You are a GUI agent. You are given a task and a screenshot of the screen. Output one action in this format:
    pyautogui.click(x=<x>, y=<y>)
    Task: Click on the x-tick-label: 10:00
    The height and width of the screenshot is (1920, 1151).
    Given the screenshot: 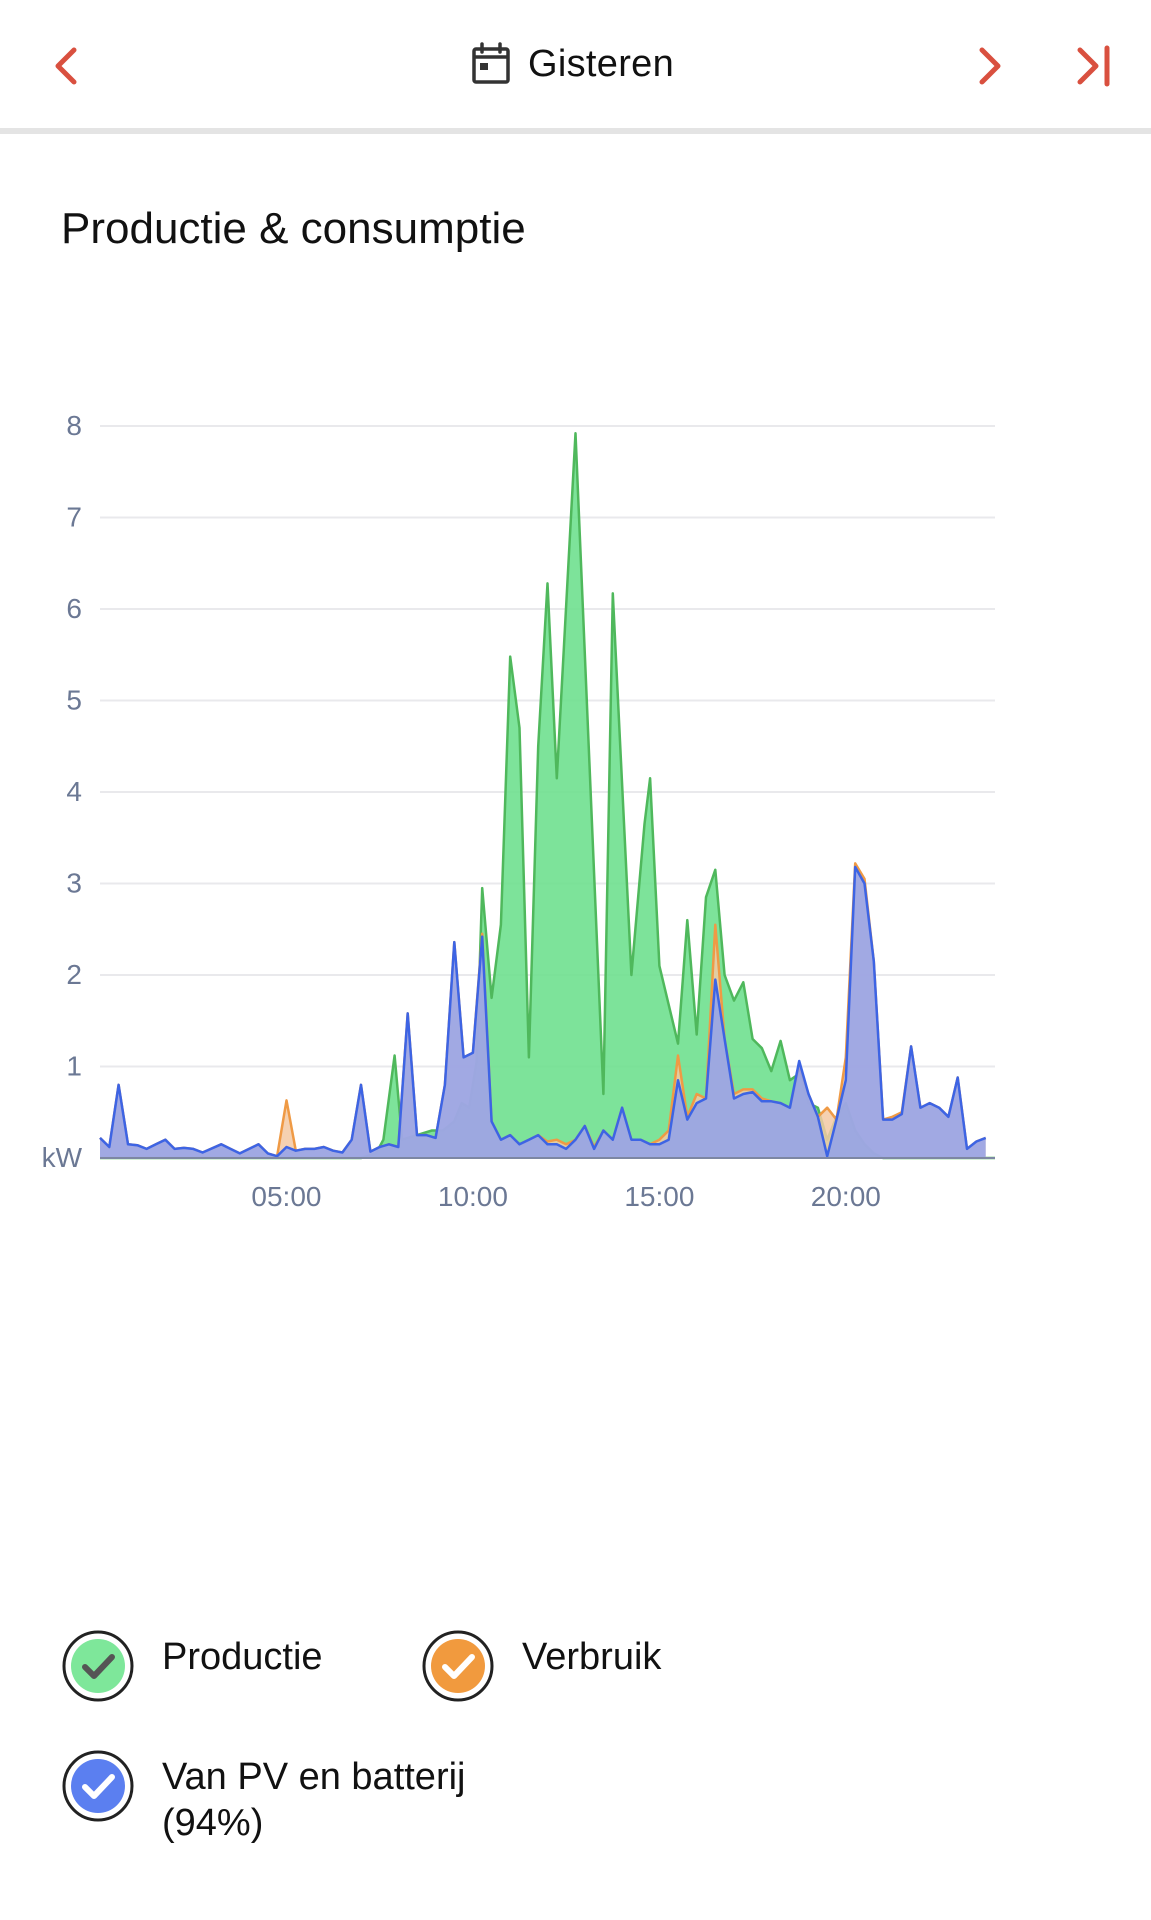 What is the action you would take?
    pyautogui.click(x=473, y=1196)
    